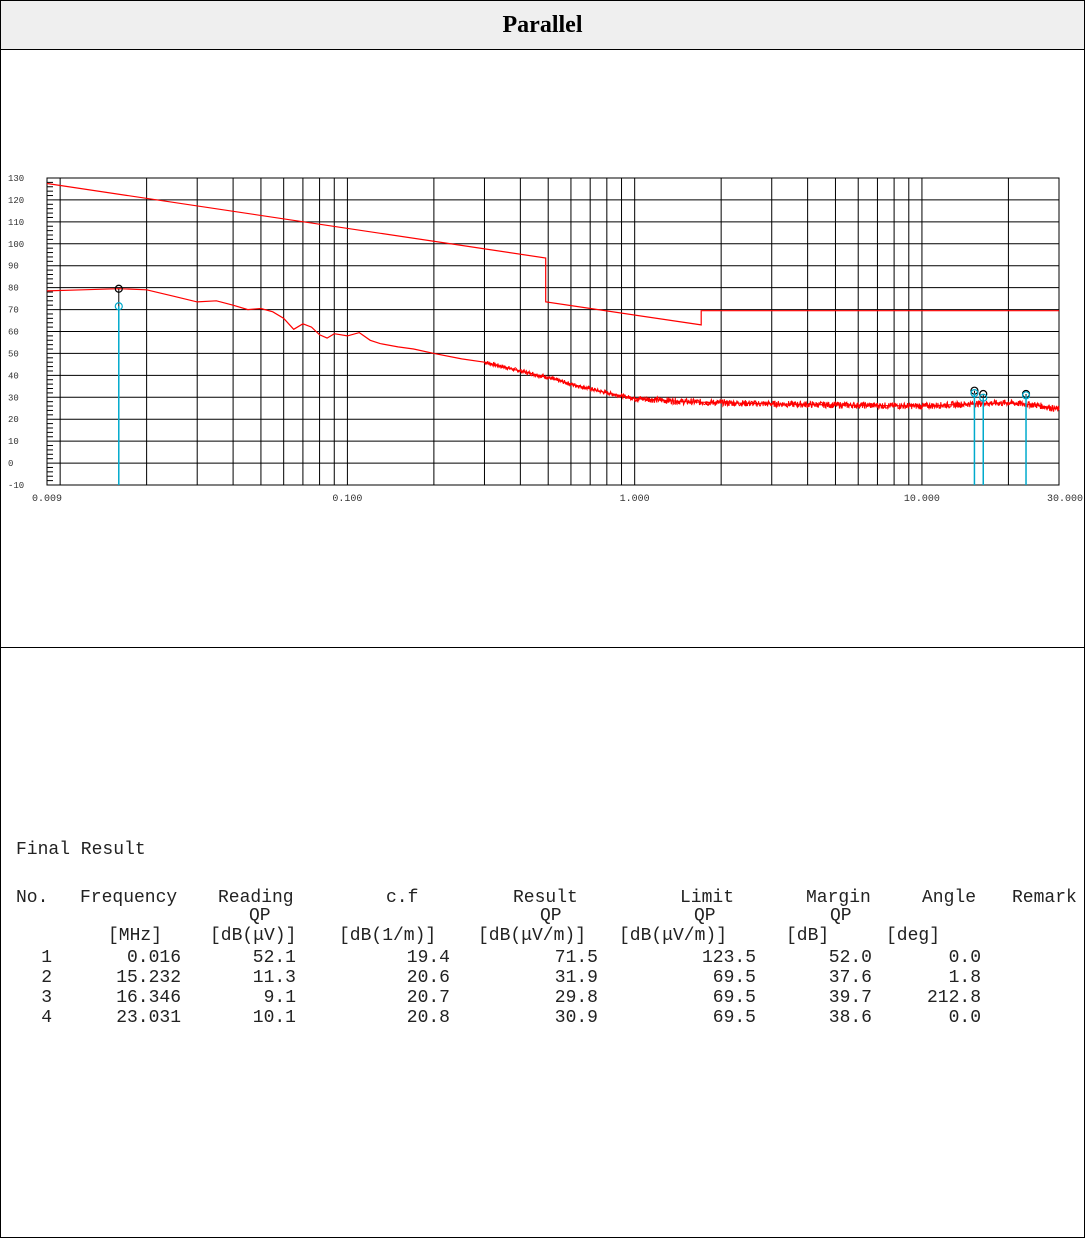 The image size is (1085, 1238). I want to click on table-cell: 20.8, so click(428, 1018).